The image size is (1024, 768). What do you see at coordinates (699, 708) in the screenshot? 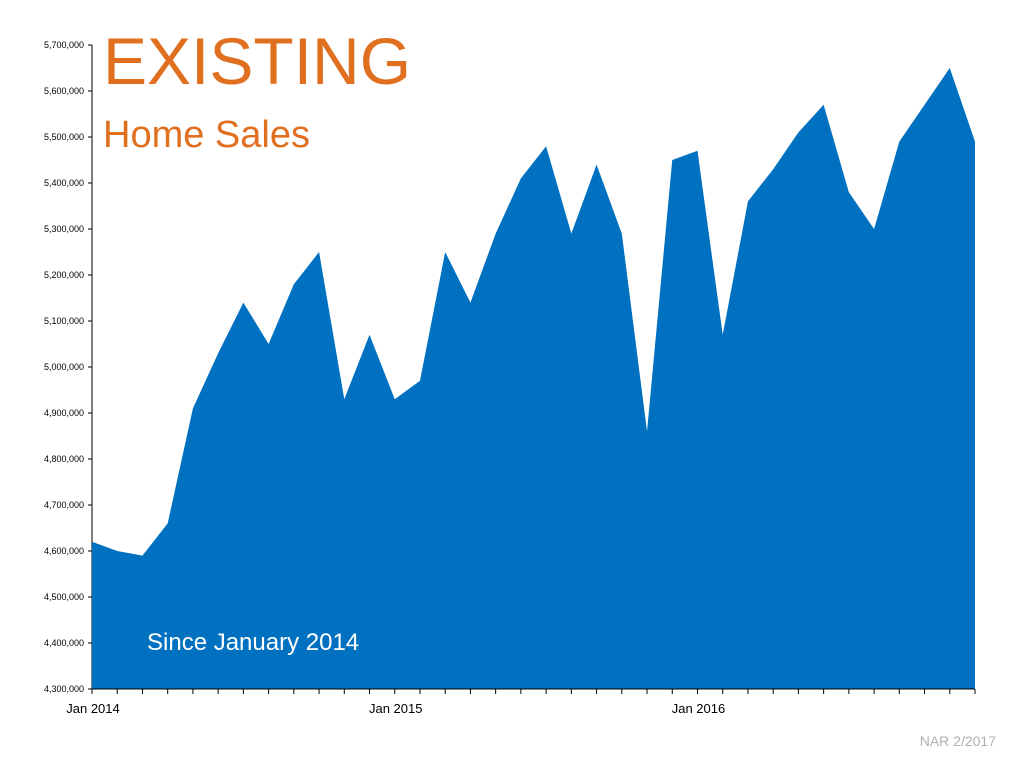
I see `x-tick-label: Jan 2016` at bounding box center [699, 708].